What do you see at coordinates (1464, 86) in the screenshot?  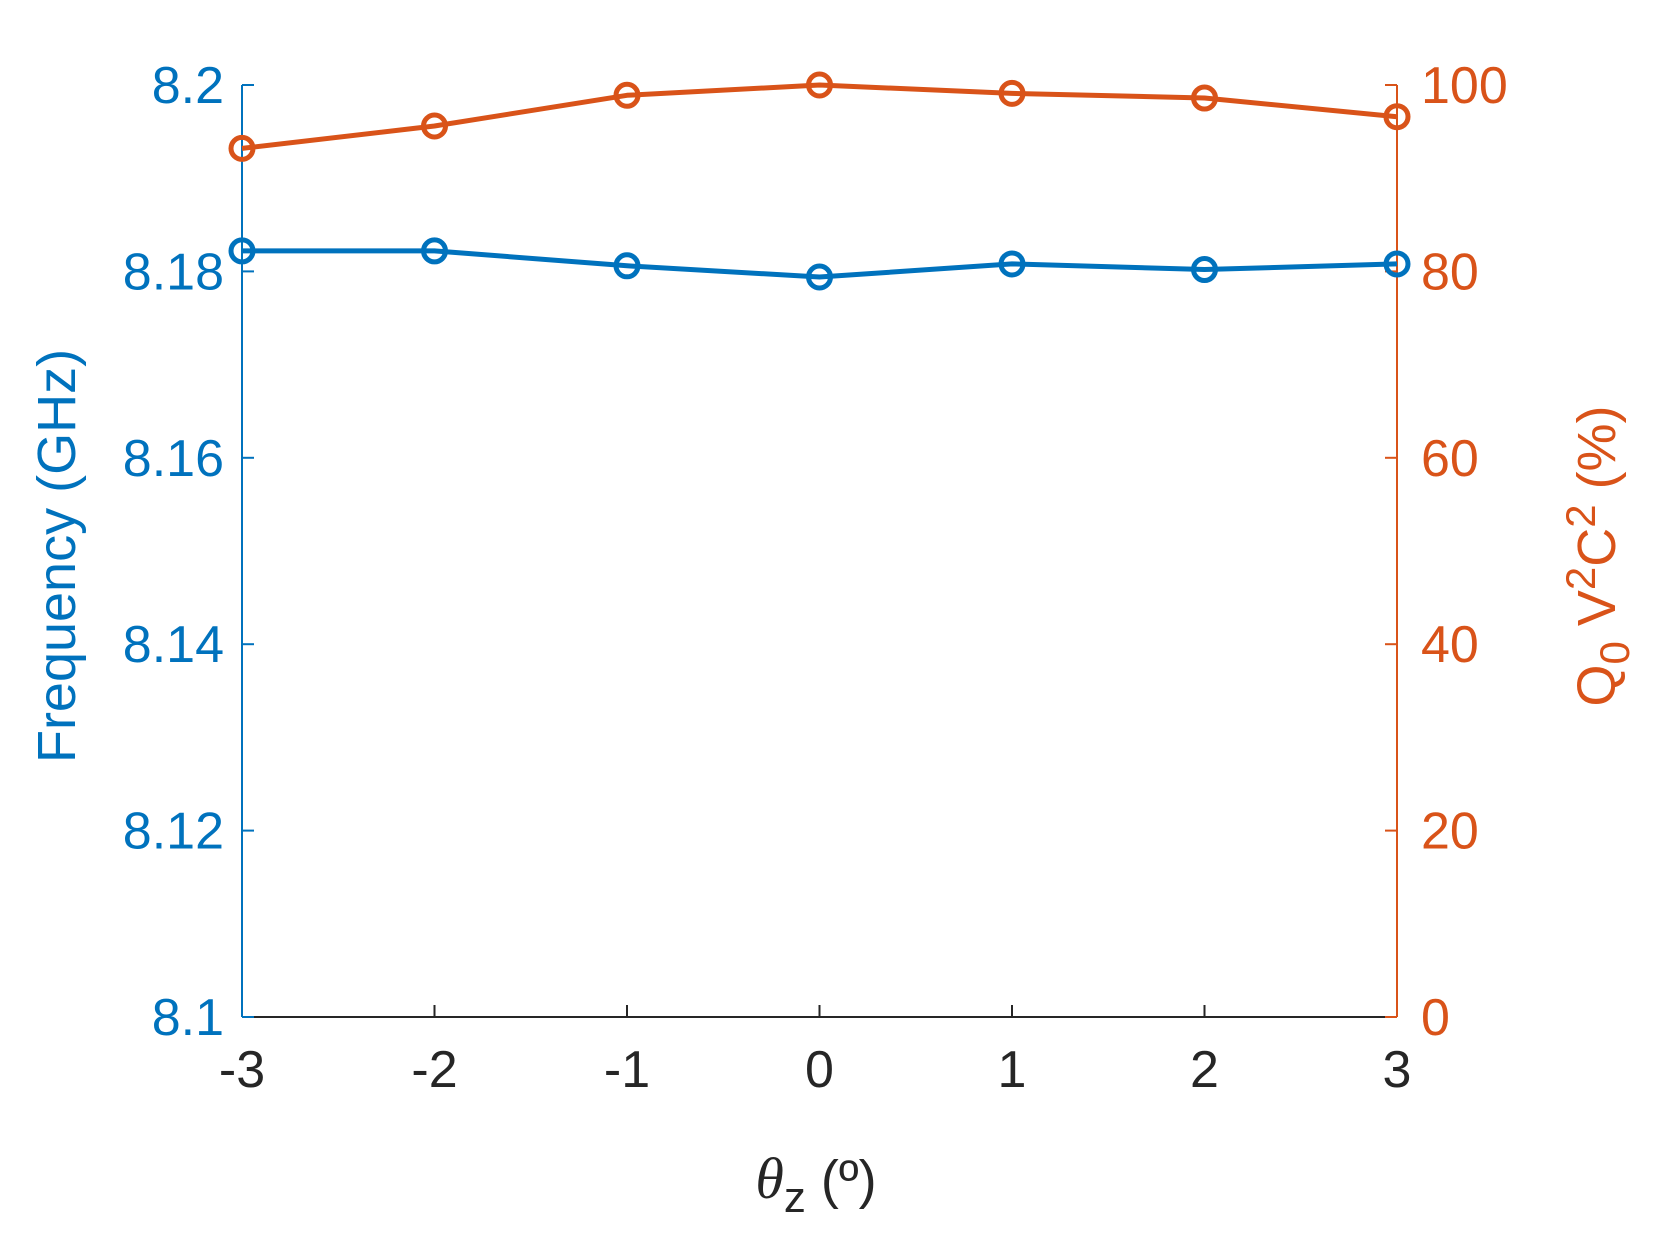 I see `y-right-tick-label: 100` at bounding box center [1464, 86].